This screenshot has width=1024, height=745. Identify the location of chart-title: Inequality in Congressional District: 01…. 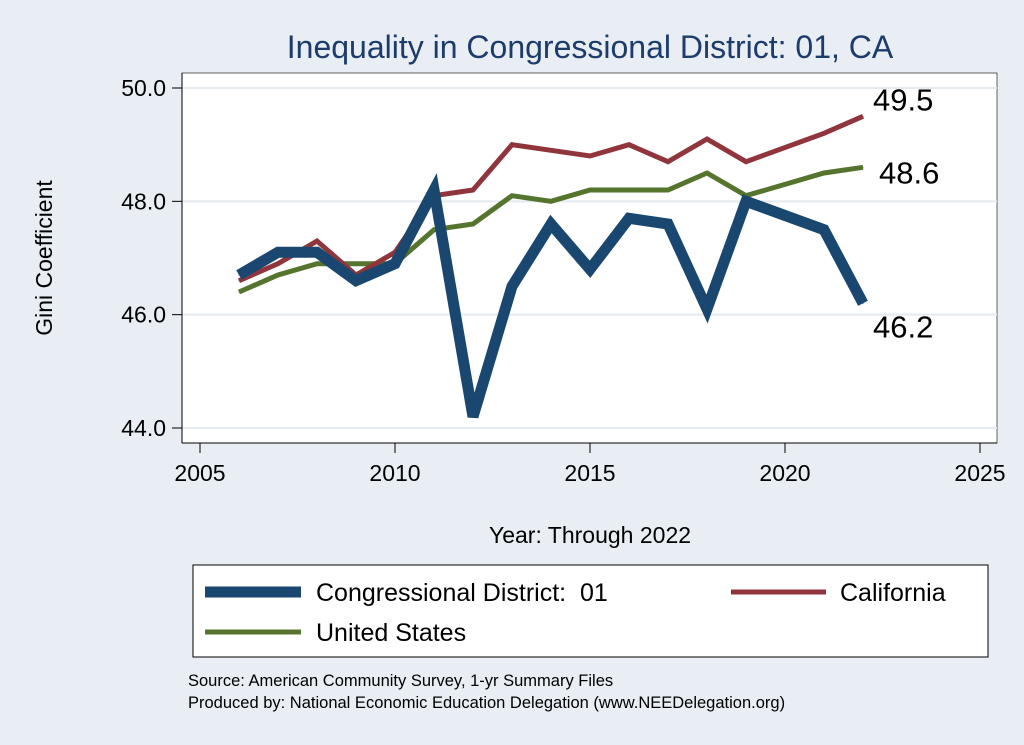
(590, 47).